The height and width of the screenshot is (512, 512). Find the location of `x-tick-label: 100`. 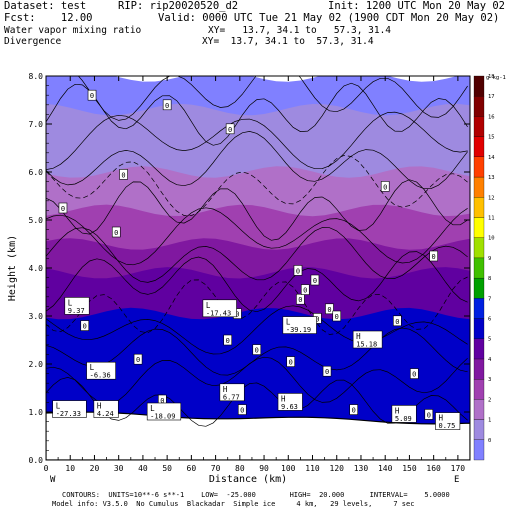

x-tick-label: 100 is located at coordinates (288, 468).